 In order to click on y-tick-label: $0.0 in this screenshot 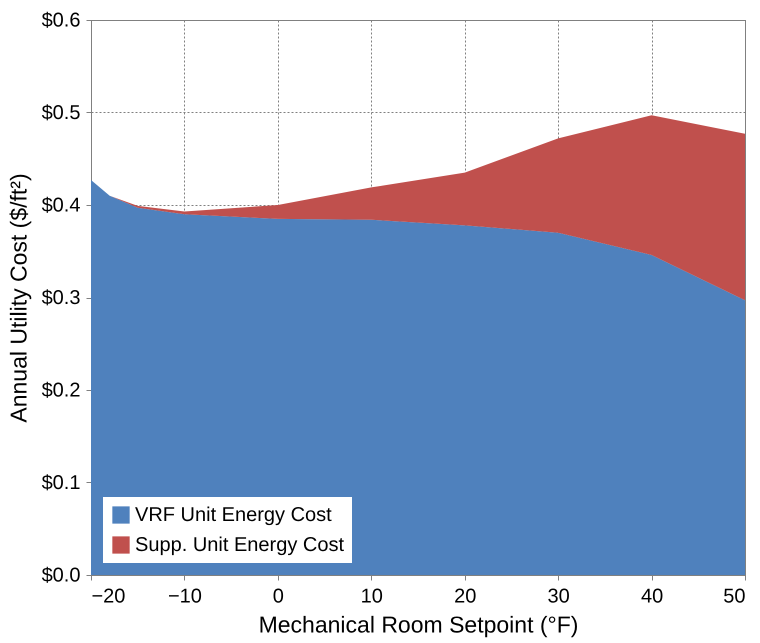, I will do `click(61, 575)`.